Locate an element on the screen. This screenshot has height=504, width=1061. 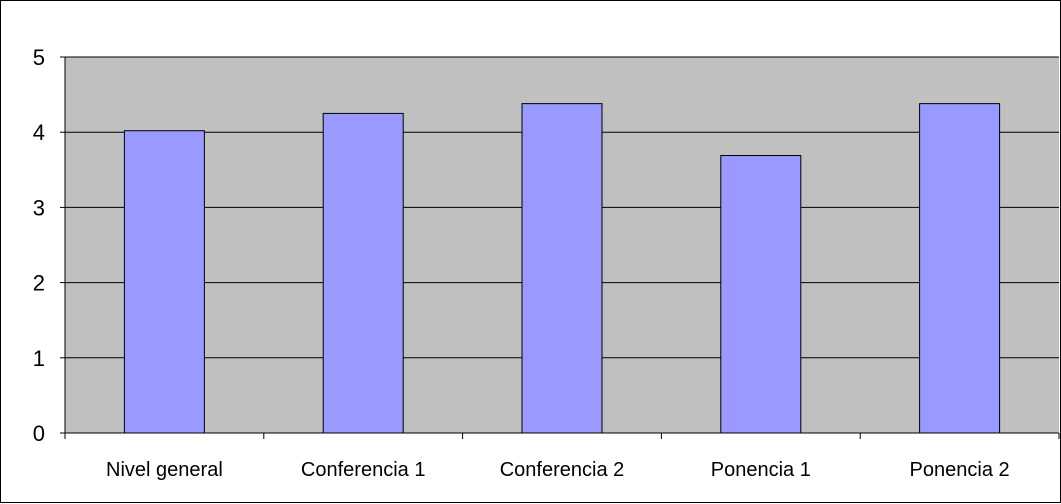
y-tick-label: 5 is located at coordinates (39, 57).